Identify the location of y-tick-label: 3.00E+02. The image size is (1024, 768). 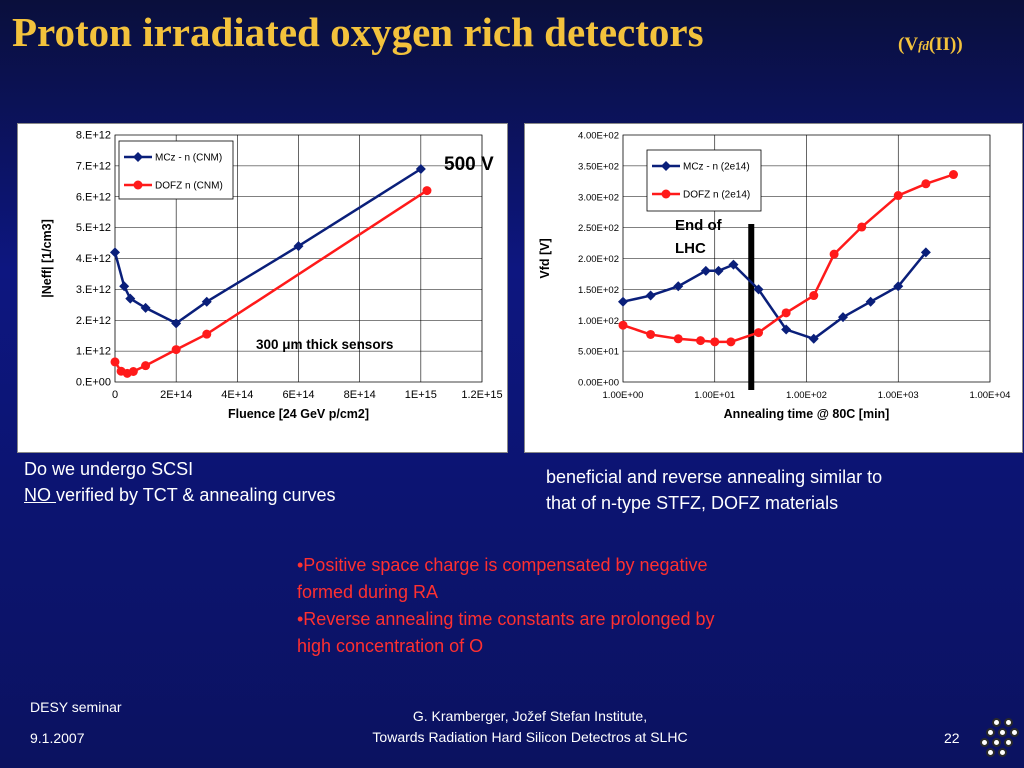
(598, 197).